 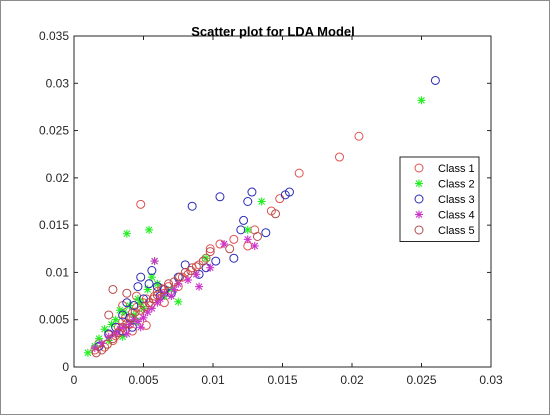 I want to click on x-tick-label: 0.03, so click(x=491, y=380).